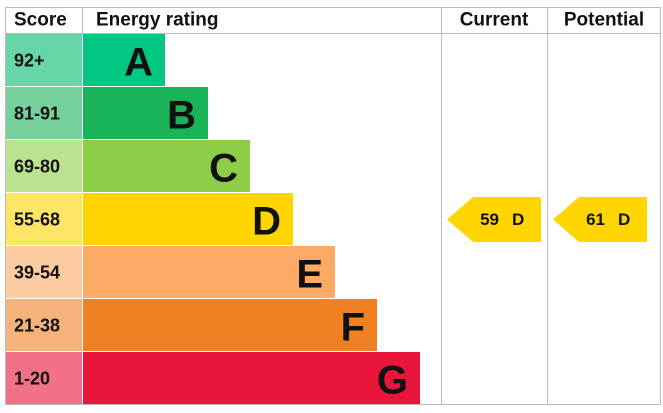 The height and width of the screenshot is (413, 663). I want to click on rating-letter: F, so click(353, 328).